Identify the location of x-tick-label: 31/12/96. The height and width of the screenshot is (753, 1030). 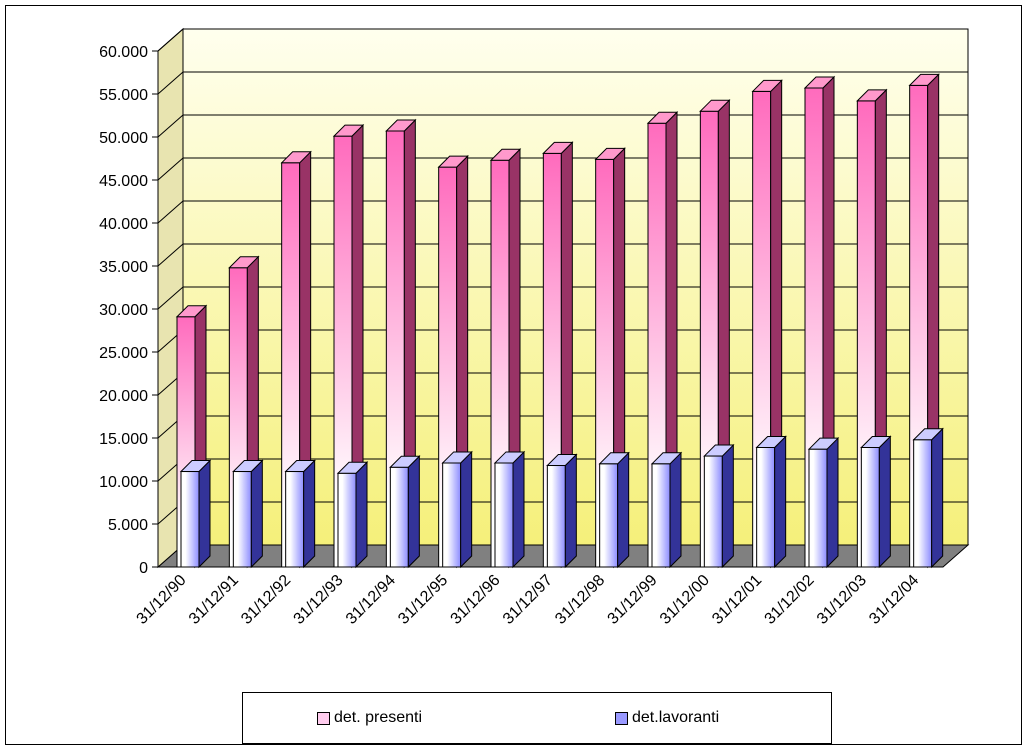
(476, 600).